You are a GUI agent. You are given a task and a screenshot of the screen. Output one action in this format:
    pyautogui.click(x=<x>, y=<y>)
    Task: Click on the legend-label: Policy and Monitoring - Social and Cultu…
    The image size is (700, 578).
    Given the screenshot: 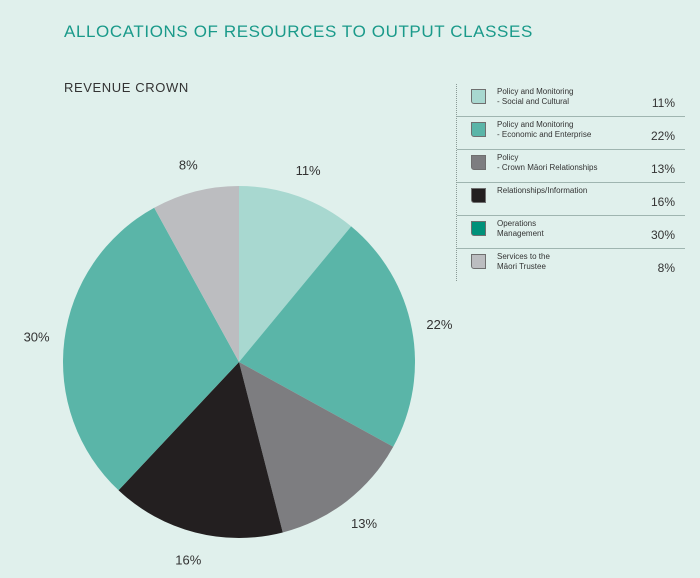 What is the action you would take?
    pyautogui.click(x=535, y=96)
    